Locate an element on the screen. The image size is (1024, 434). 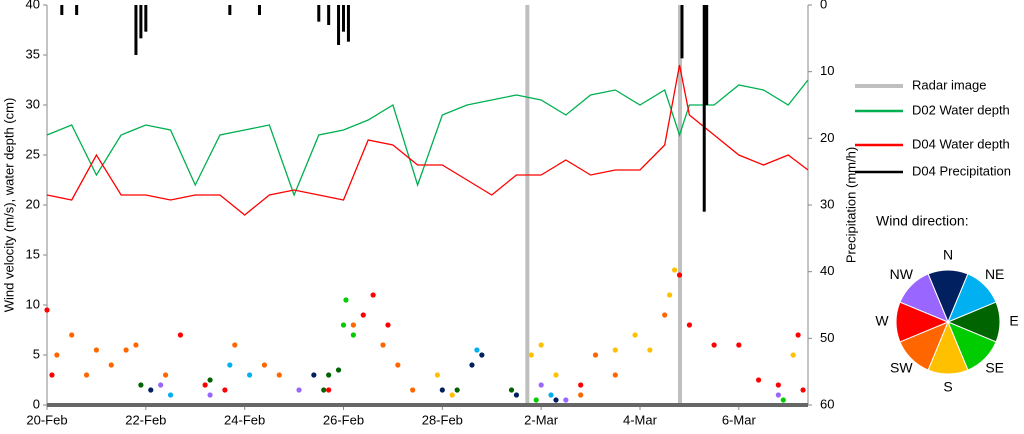
y-tick-label: 40 is located at coordinates (33, 5).